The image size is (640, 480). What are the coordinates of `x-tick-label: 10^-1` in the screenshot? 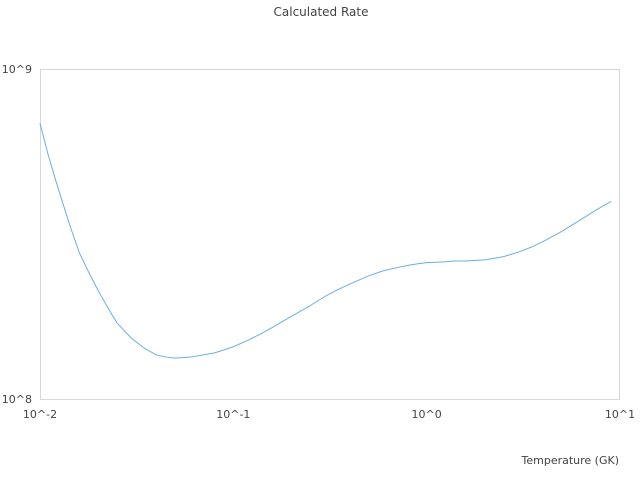 It's located at (233, 414).